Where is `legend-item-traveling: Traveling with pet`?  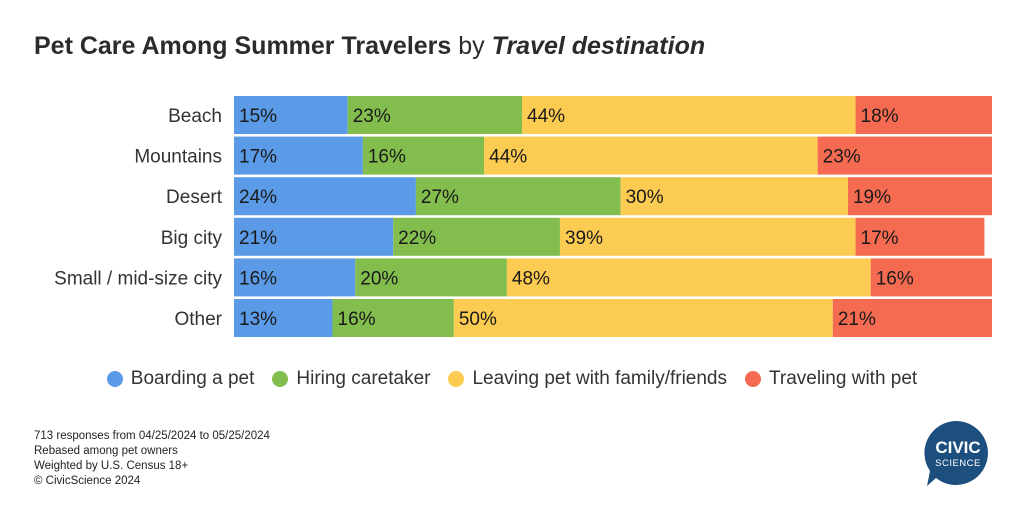 legend-item-traveling: Traveling with pet is located at coordinates (831, 379).